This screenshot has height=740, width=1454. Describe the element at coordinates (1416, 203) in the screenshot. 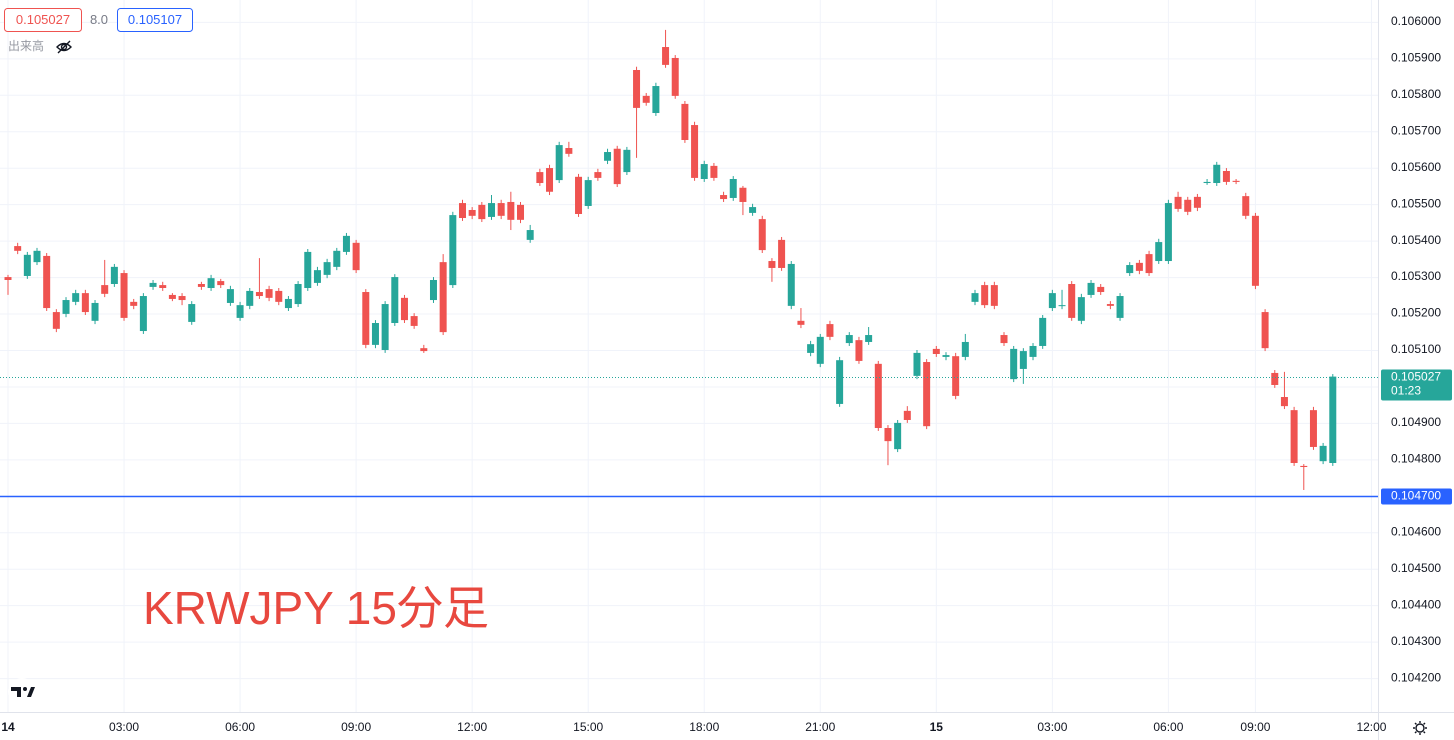

I see `y-tick-label: 0.105500` at that location.